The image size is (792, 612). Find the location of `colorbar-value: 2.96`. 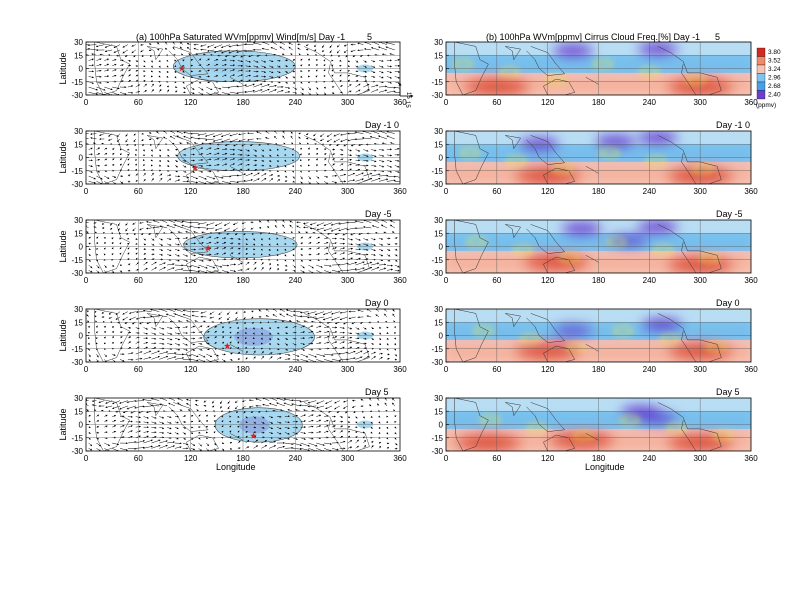

colorbar-value: 2.96 is located at coordinates (774, 78).